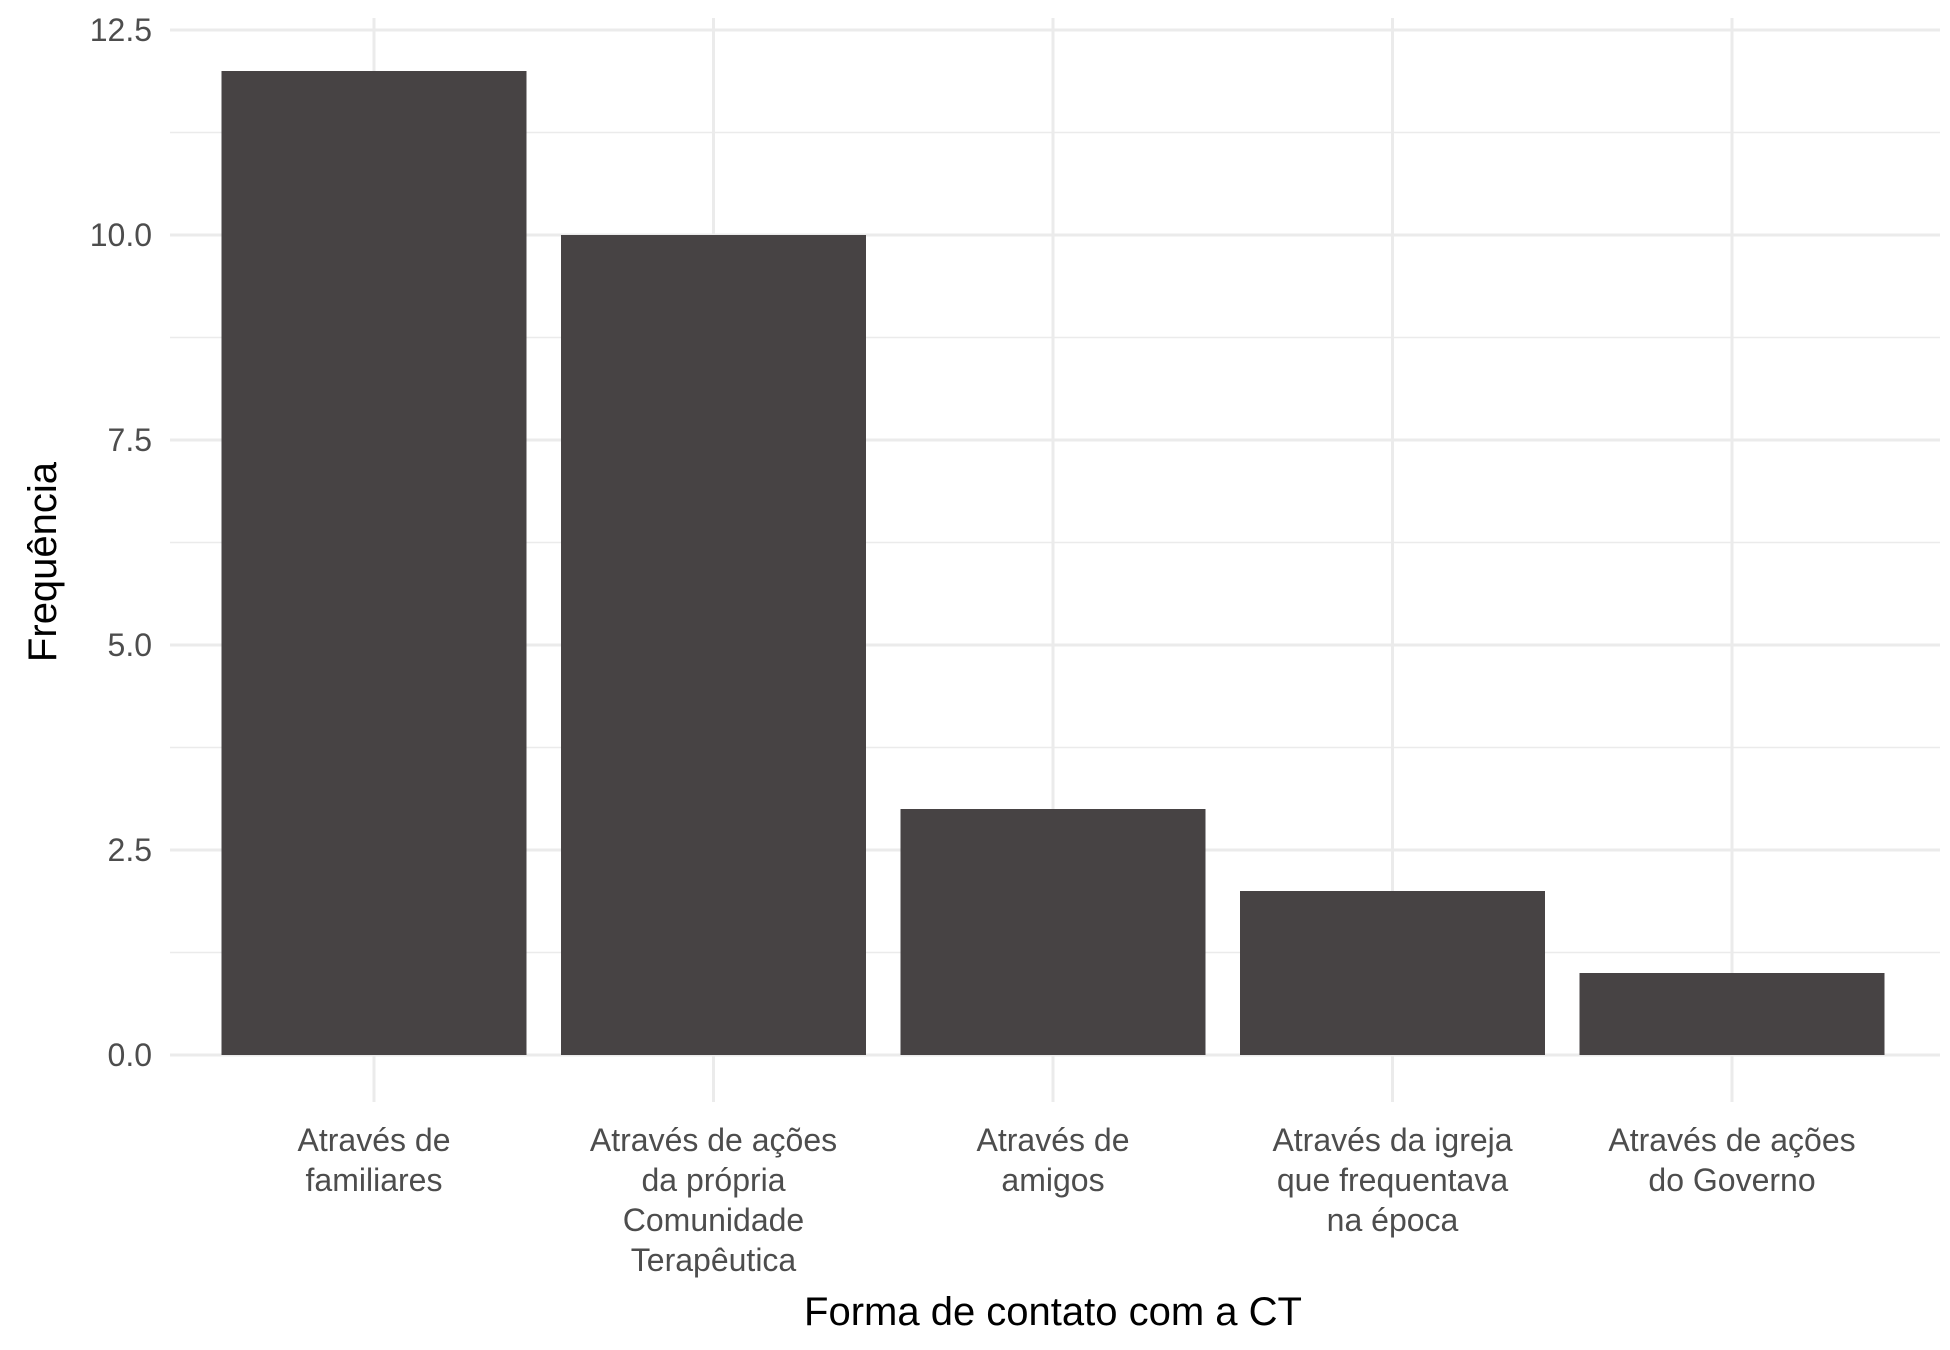  Describe the element at coordinates (121, 235) in the screenshot. I see `y-tick-label: 10.0` at that location.